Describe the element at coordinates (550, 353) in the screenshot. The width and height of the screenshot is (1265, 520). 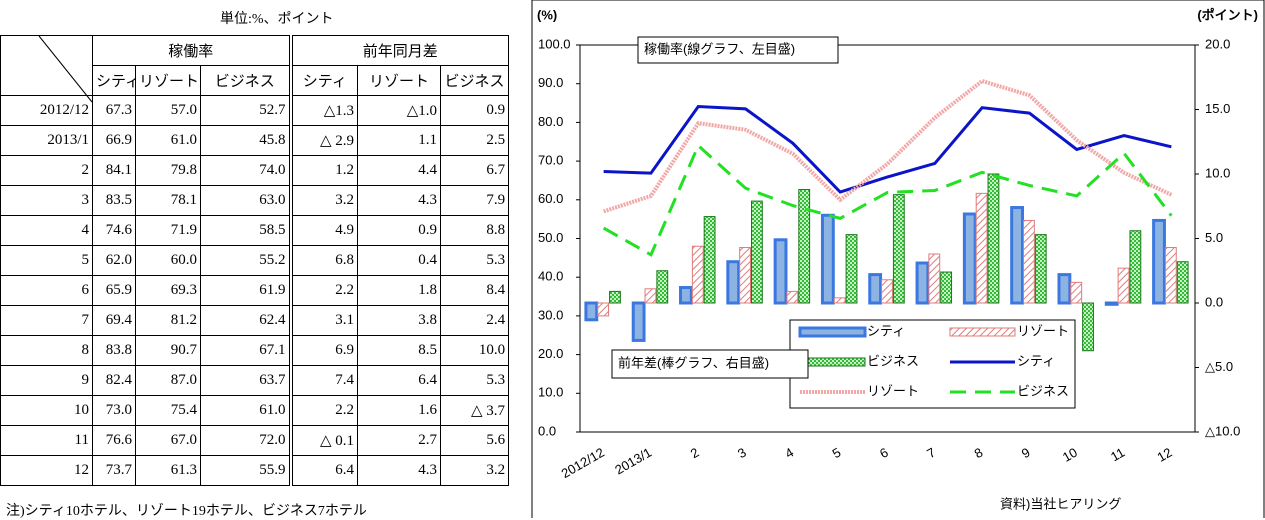
I see `y-tick-label: 20.0` at that location.